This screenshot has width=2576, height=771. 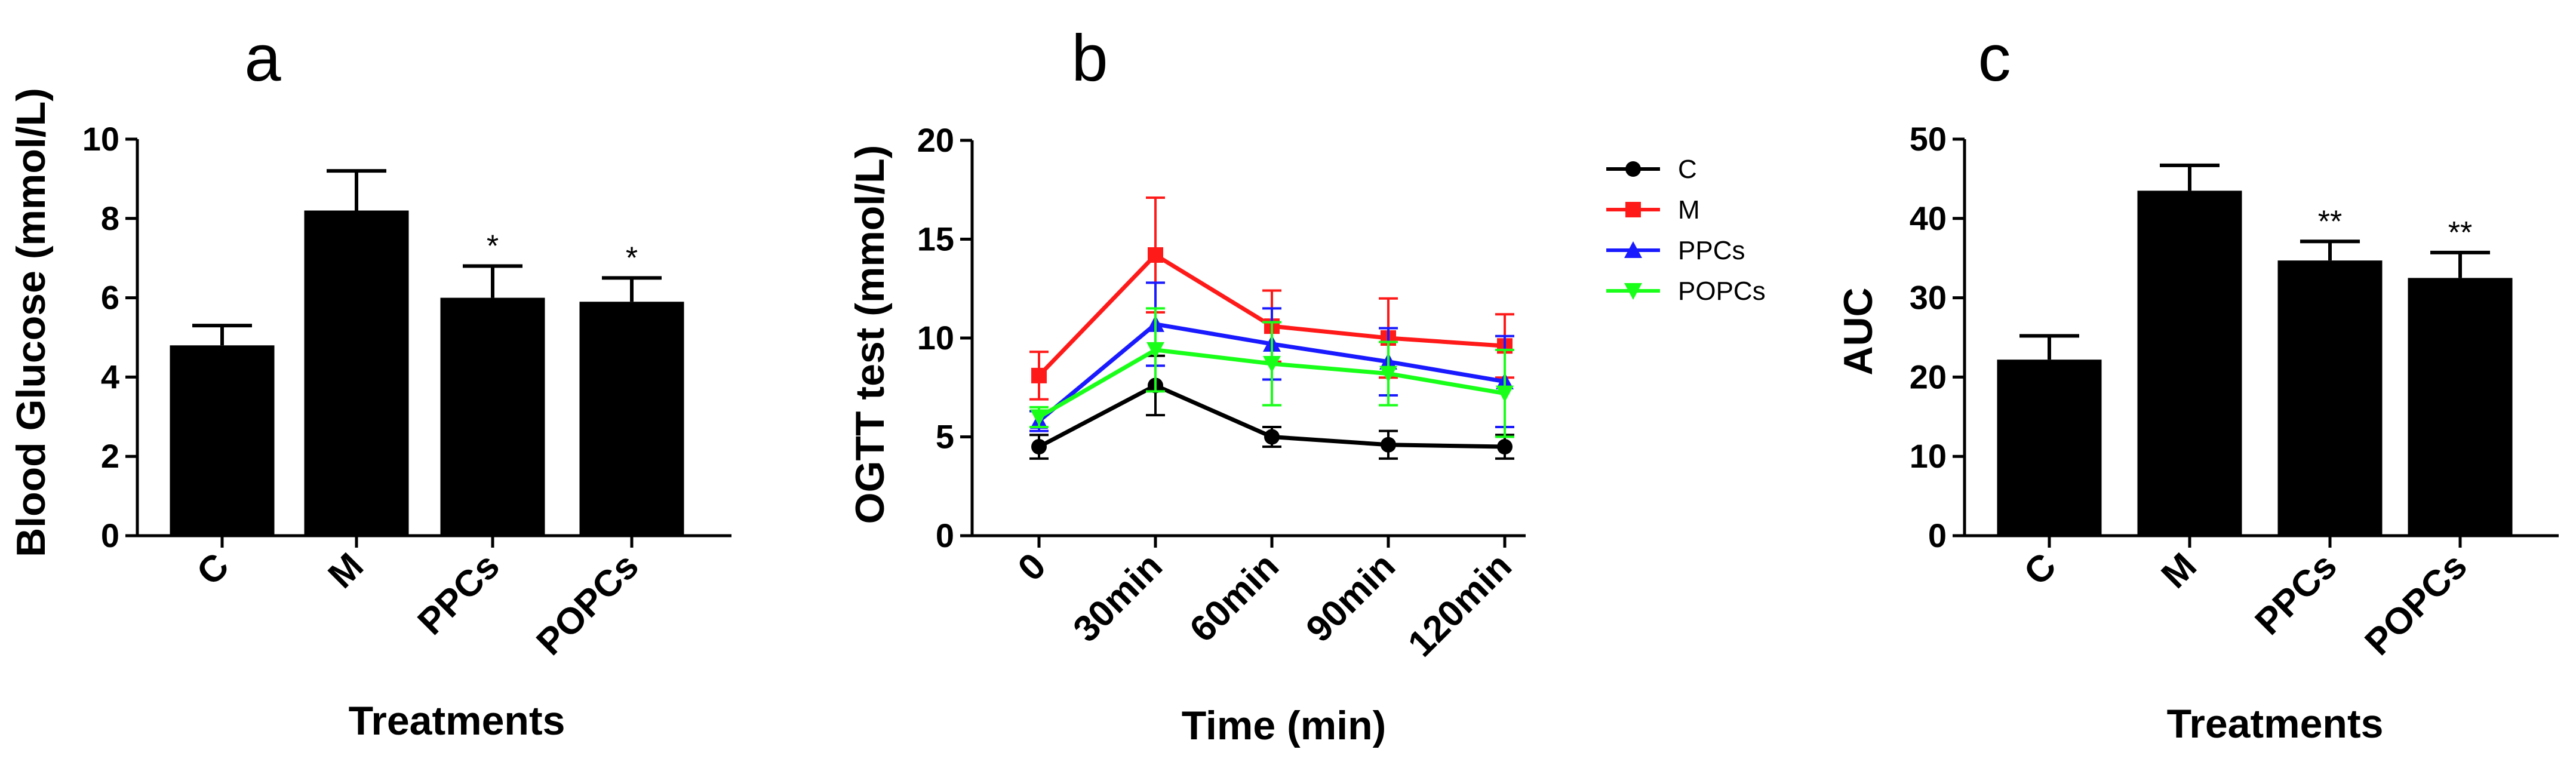 I want to click on y-tick-label: 40, so click(x=1928, y=218).